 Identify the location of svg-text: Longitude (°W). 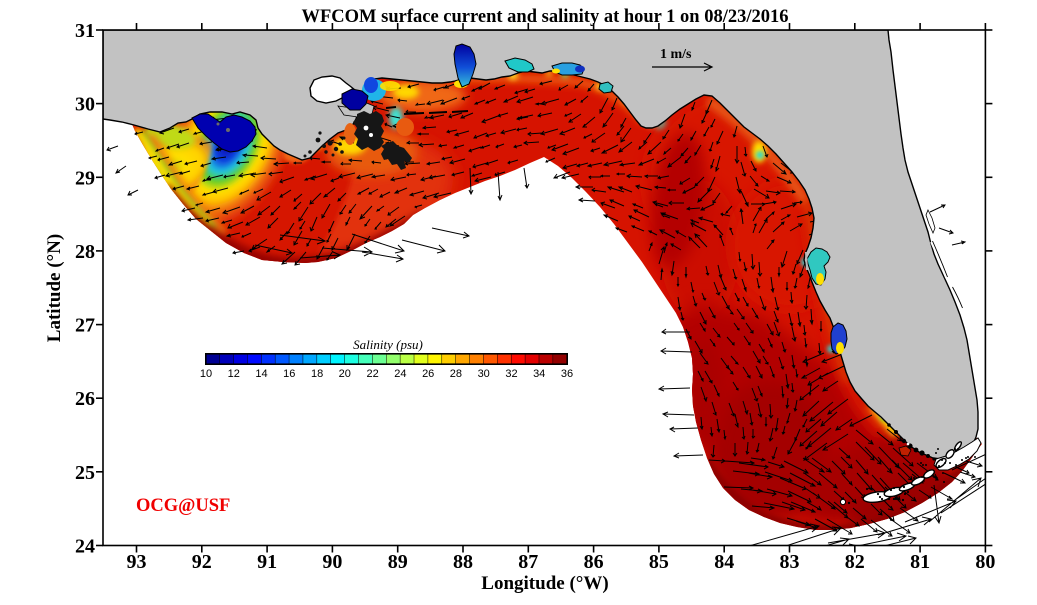
(544, 583).